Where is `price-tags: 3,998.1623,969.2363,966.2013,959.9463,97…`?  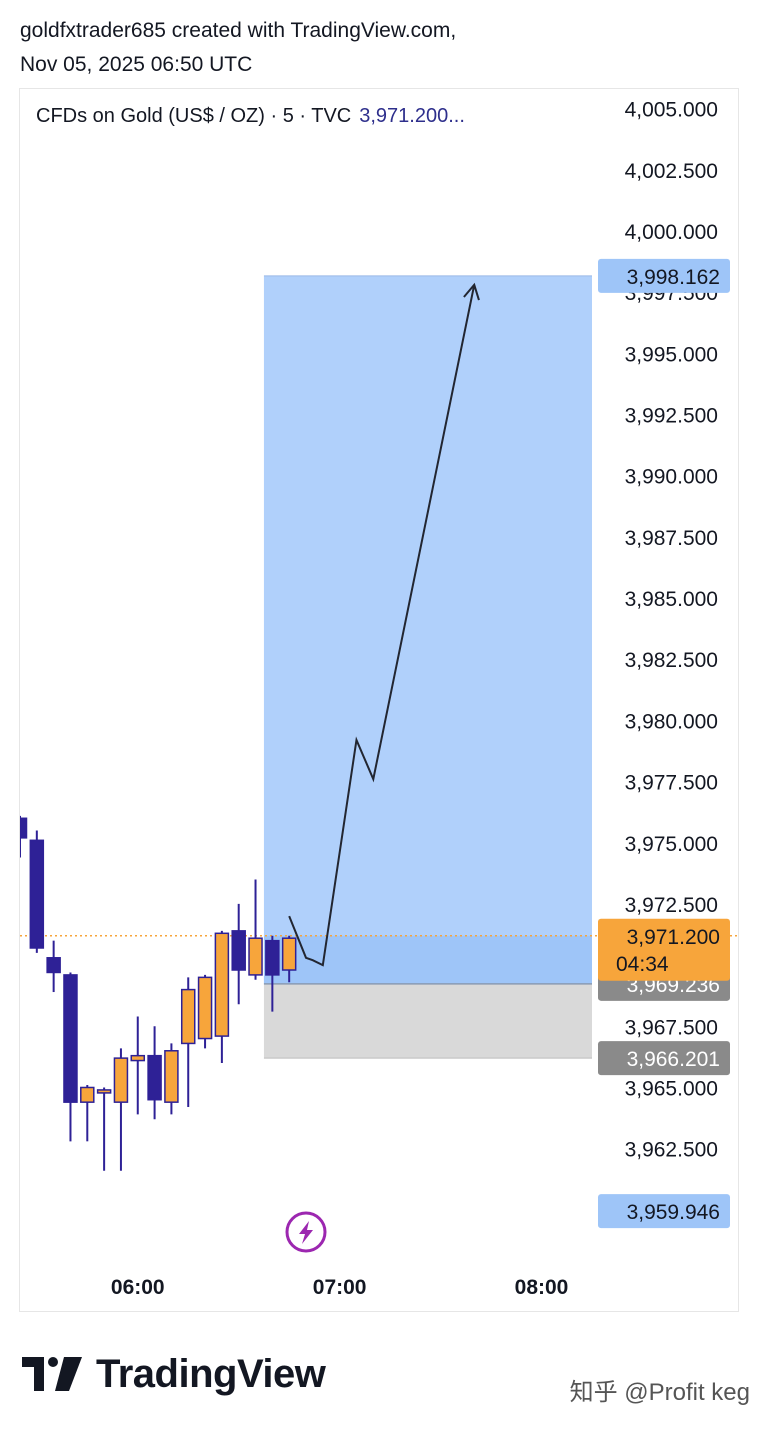 price-tags: 3,998.1623,969.2363,966.2013,959.9463,97… is located at coordinates (664, 743).